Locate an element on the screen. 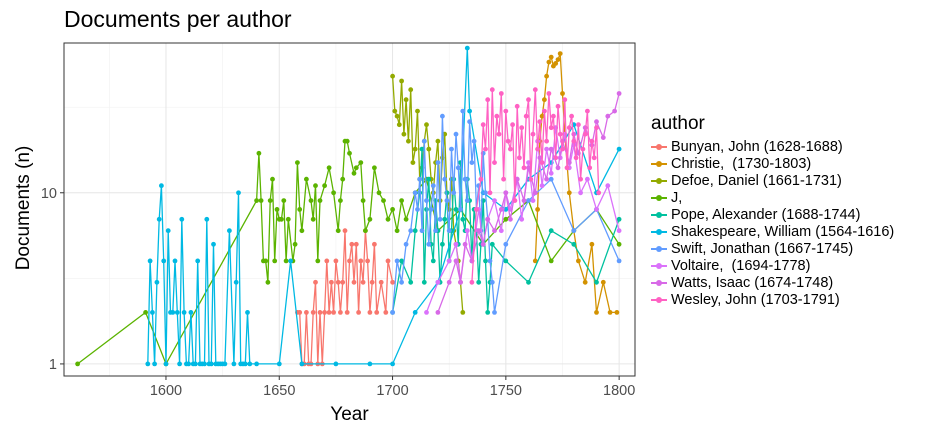 This screenshot has width=936, height=432. chart-title: Documents per author is located at coordinates (178, 19).